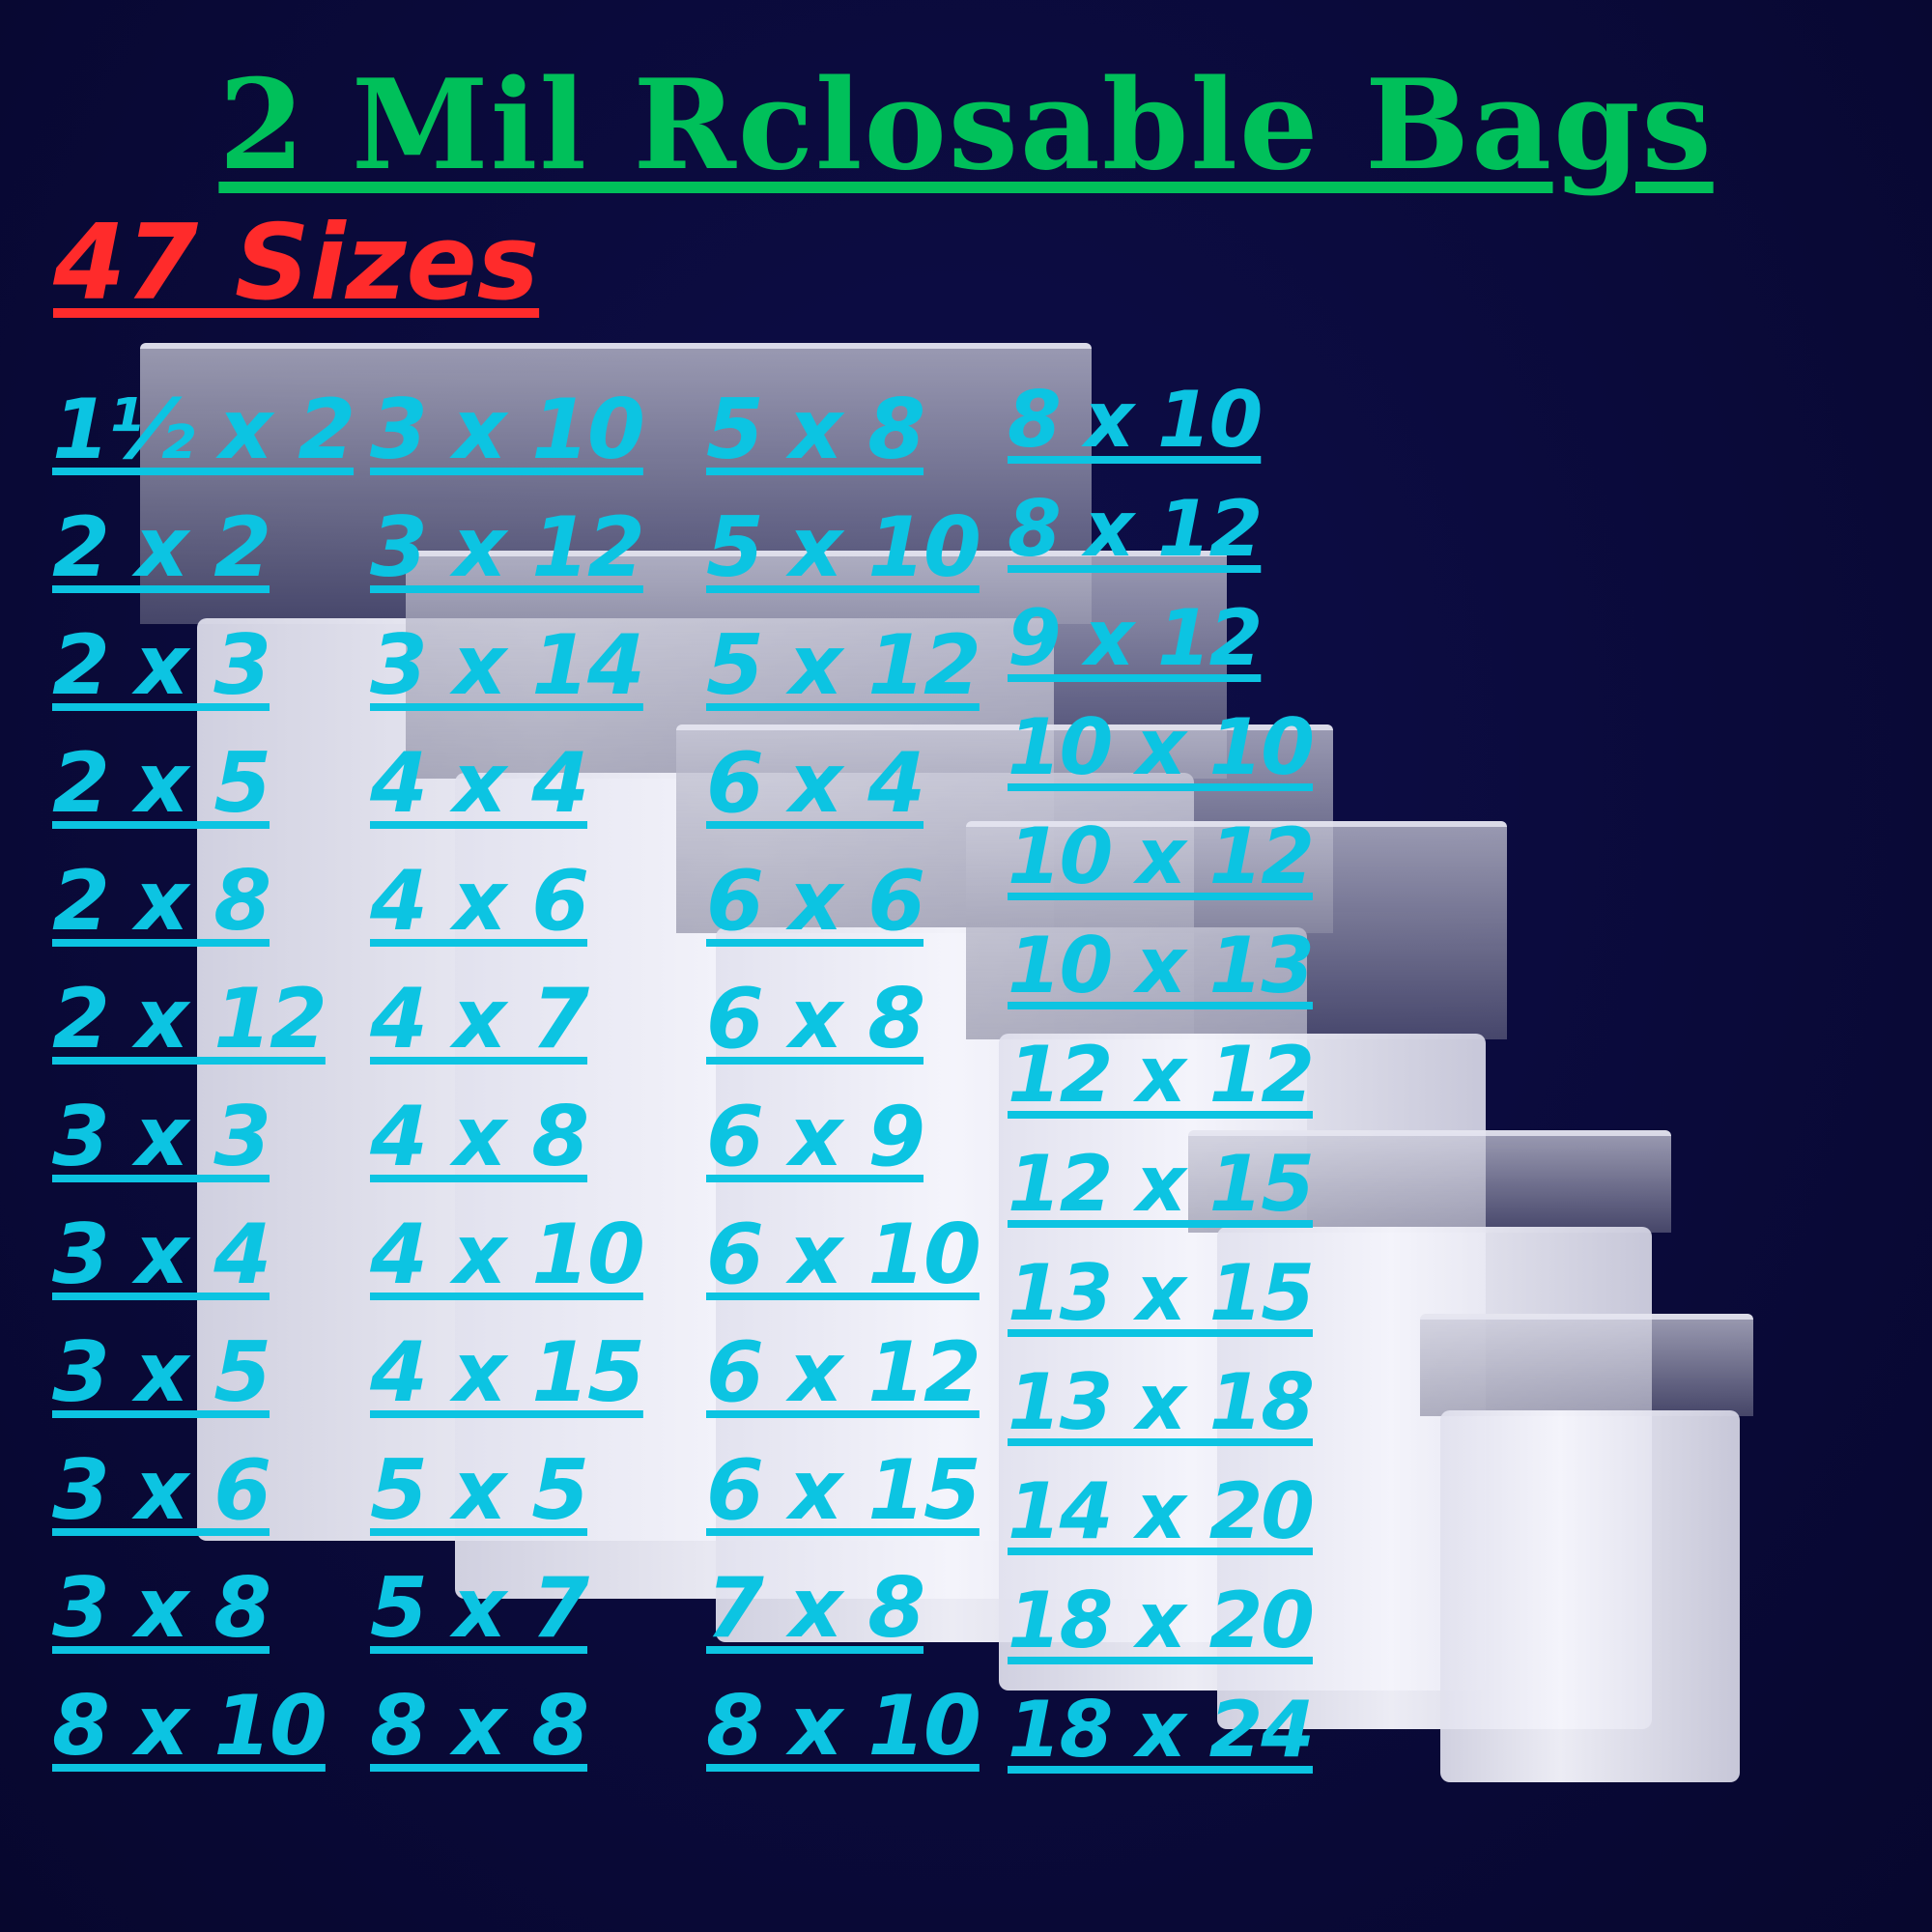 The width and height of the screenshot is (1932, 1932). I want to click on size-label: 5 x 5, so click(479, 1490).